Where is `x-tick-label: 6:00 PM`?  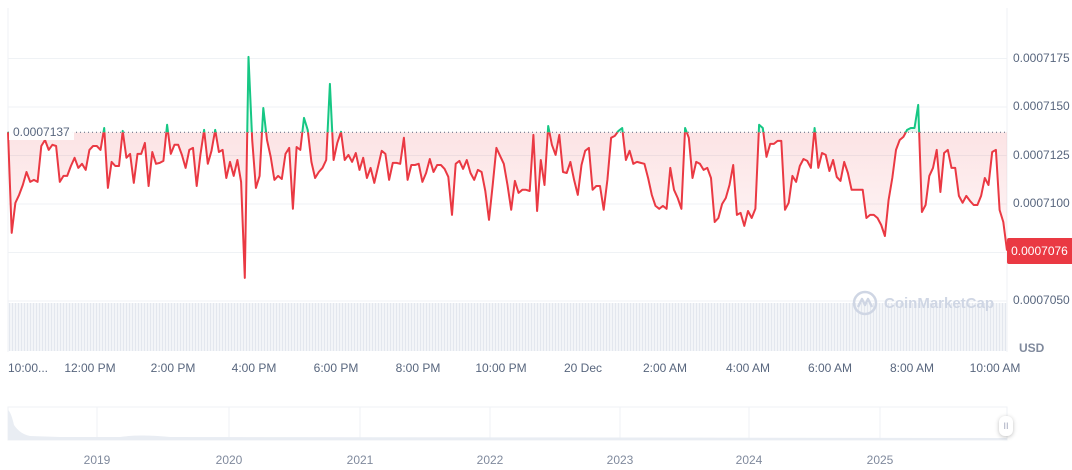
x-tick-label: 6:00 PM is located at coordinates (336, 368).